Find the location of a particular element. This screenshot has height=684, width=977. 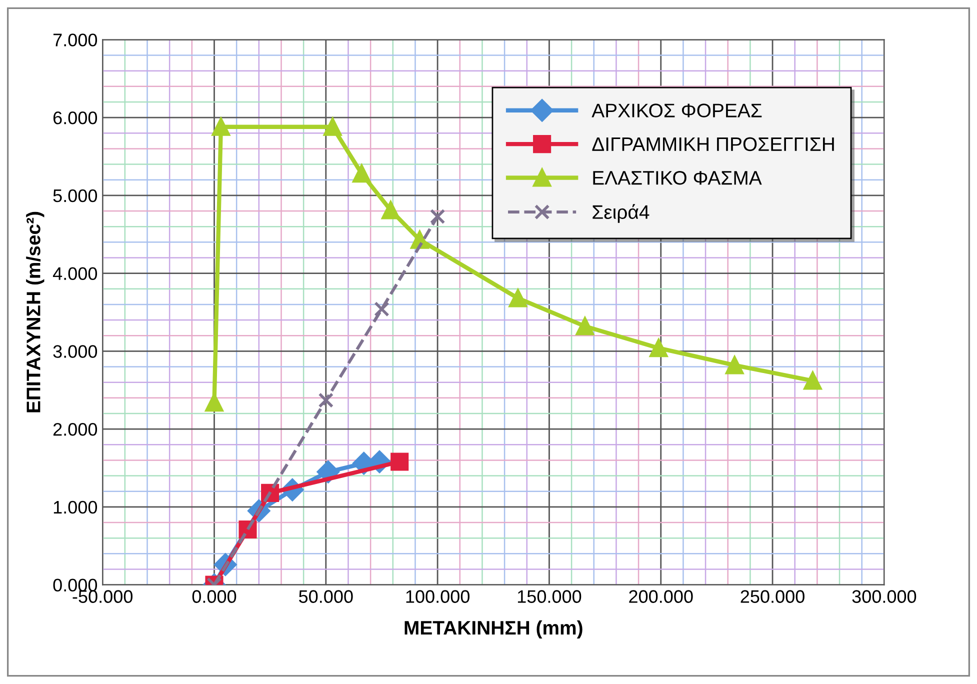

x-tick-label: 0.000 is located at coordinates (214, 596).